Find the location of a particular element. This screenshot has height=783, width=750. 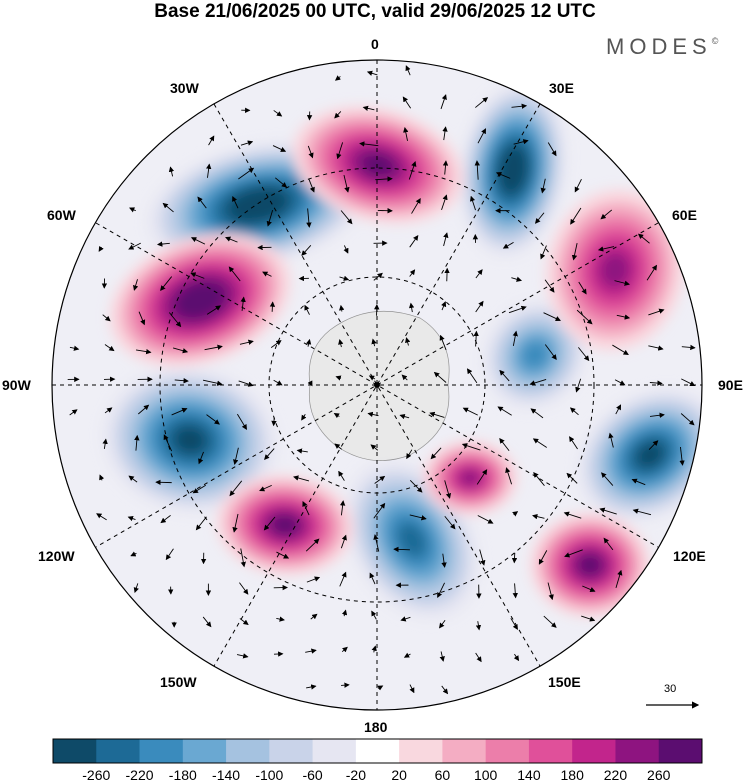

logo-copyright-mark: © is located at coordinates (715, 41).